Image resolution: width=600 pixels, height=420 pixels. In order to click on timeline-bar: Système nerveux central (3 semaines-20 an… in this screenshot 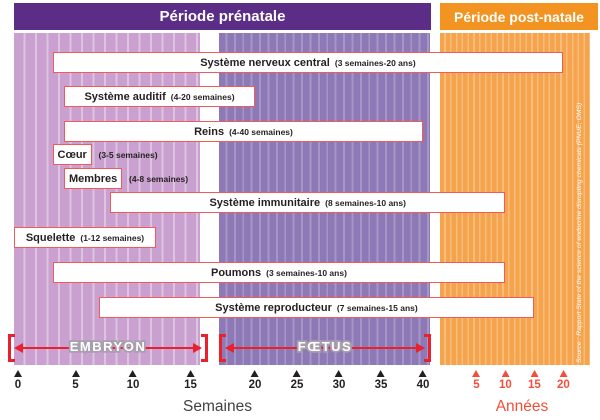, I will do `click(308, 62)`.